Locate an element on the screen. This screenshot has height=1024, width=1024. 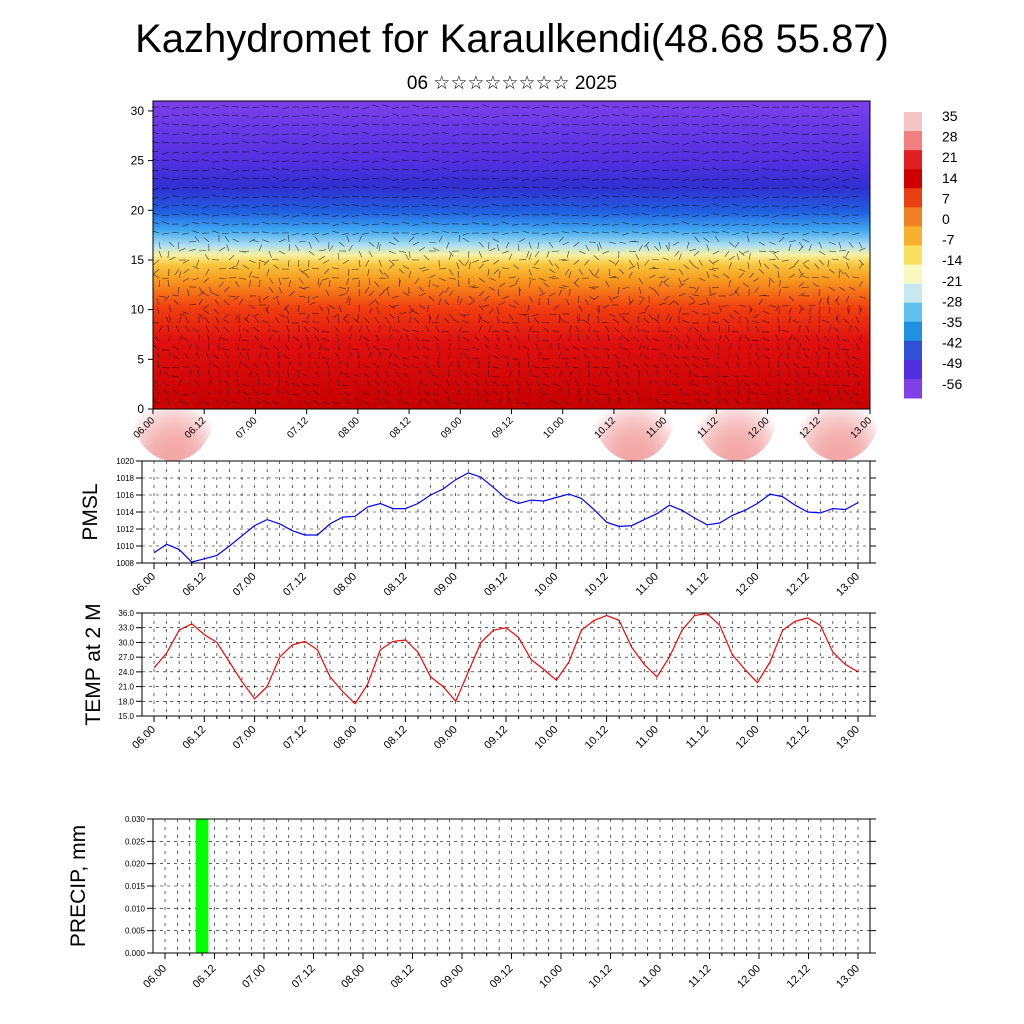
colorbar-label: -14 is located at coordinates (952, 260).